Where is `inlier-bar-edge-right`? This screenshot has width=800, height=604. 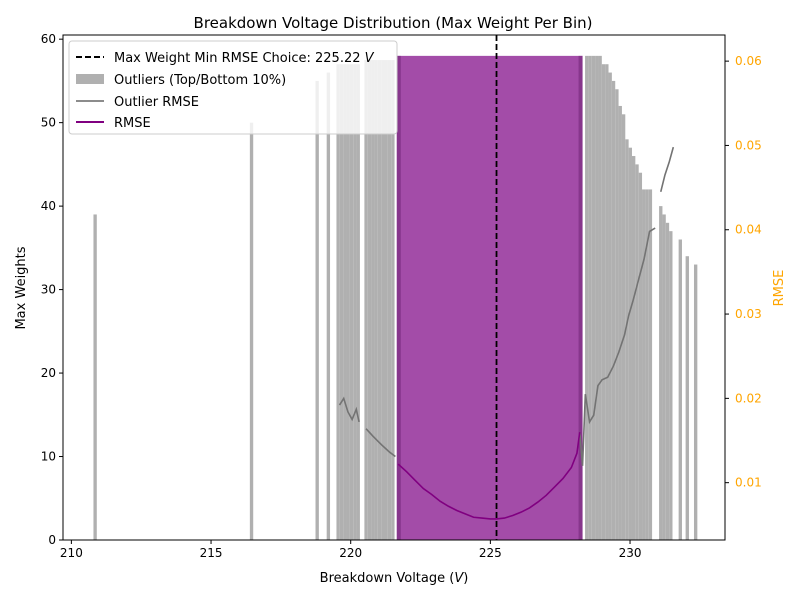 inlier-bar-edge-right is located at coordinates (580, 297).